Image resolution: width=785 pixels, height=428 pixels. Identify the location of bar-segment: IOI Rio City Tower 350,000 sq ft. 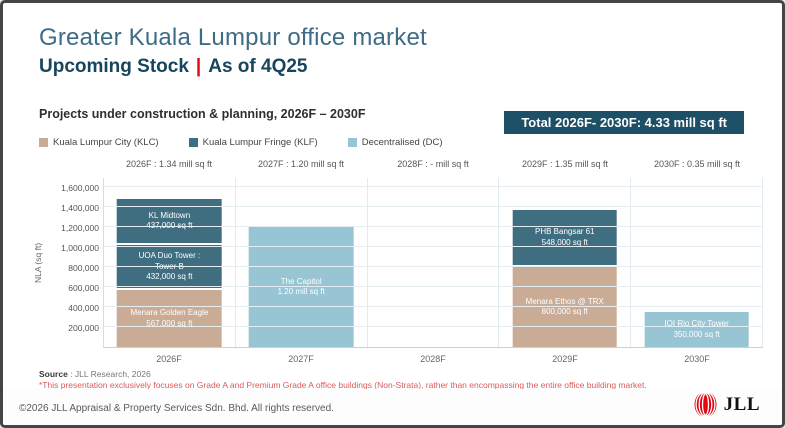
(696, 329).